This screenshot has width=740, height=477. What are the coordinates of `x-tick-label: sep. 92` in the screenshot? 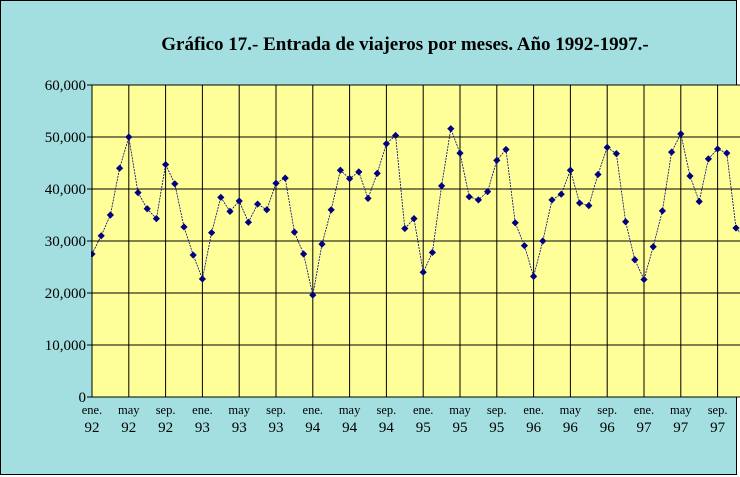 It's located at (166, 419).